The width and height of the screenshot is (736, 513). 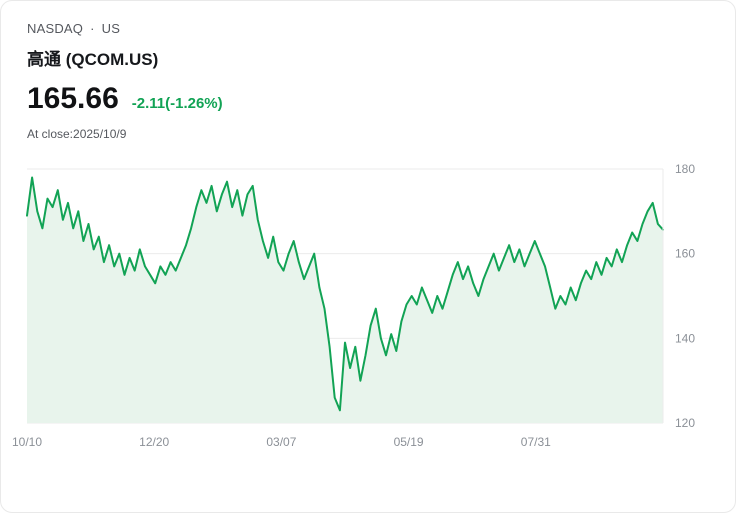 I want to click on stock-name: 高通 (QCOM.US), so click(x=93, y=59).